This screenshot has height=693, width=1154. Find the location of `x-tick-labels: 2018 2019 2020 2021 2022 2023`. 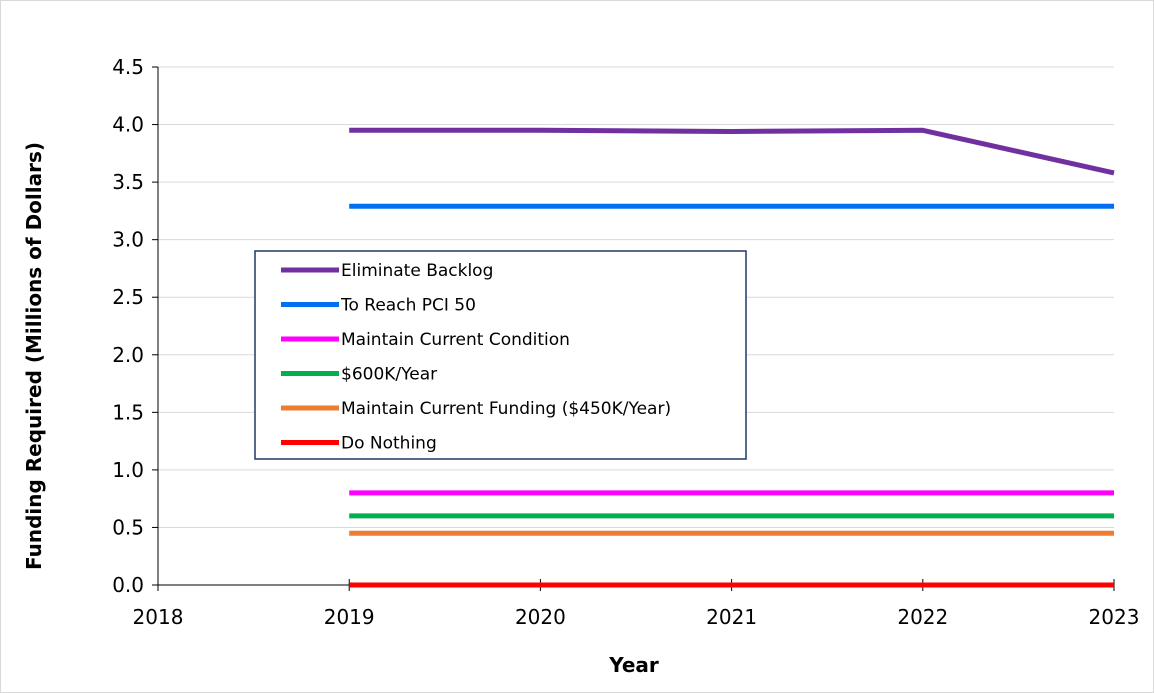

x-tick-labels: 2018 2019 2020 2021 2022 2023 is located at coordinates (636, 617).